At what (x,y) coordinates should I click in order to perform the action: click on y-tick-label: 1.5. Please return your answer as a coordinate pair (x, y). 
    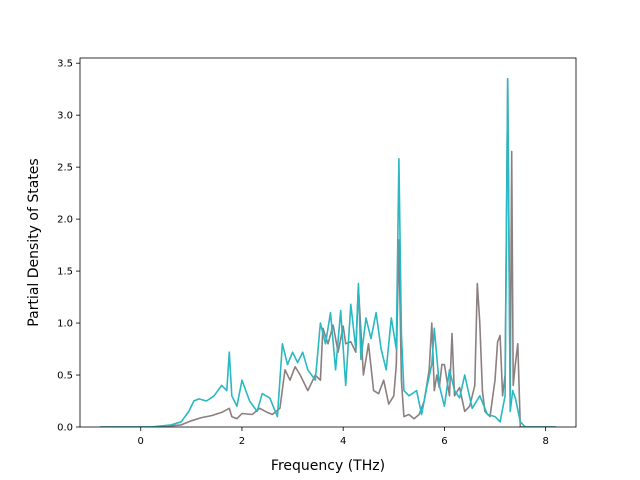
    Looking at the image, I should click on (65, 272).